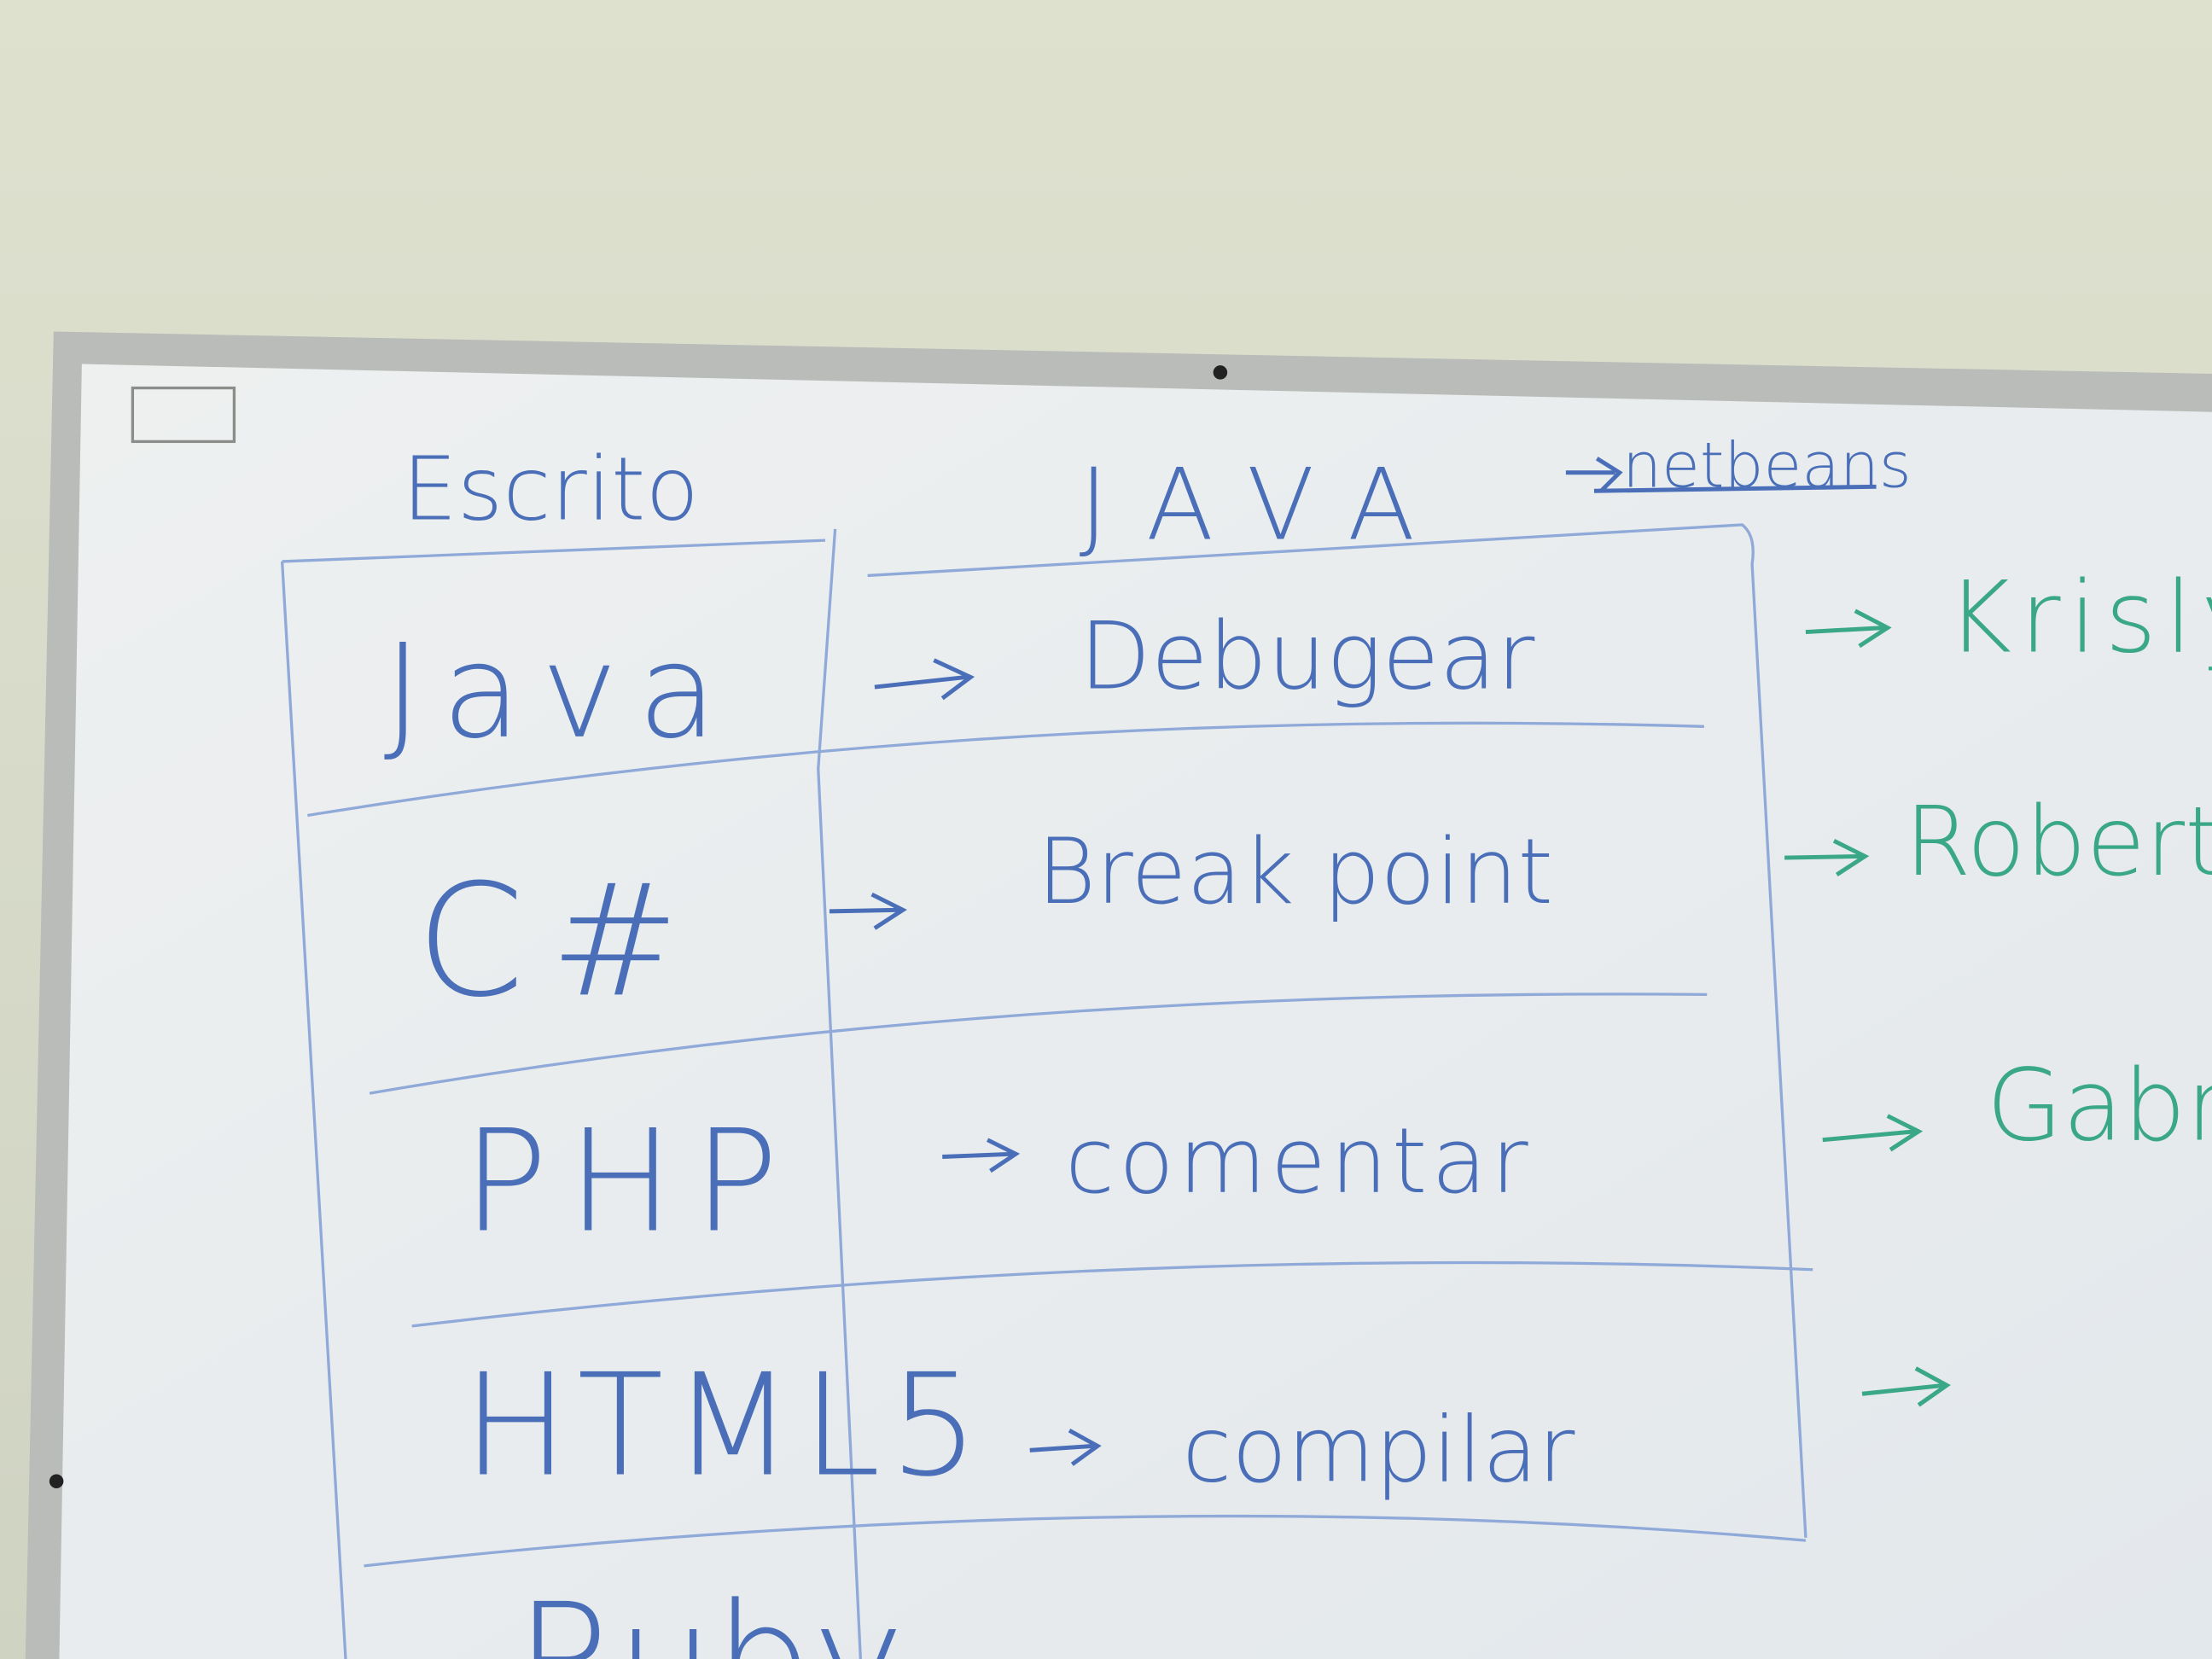 This screenshot has width=2212, height=1659. I want to click on heading: Escrito, so click(550, 489).